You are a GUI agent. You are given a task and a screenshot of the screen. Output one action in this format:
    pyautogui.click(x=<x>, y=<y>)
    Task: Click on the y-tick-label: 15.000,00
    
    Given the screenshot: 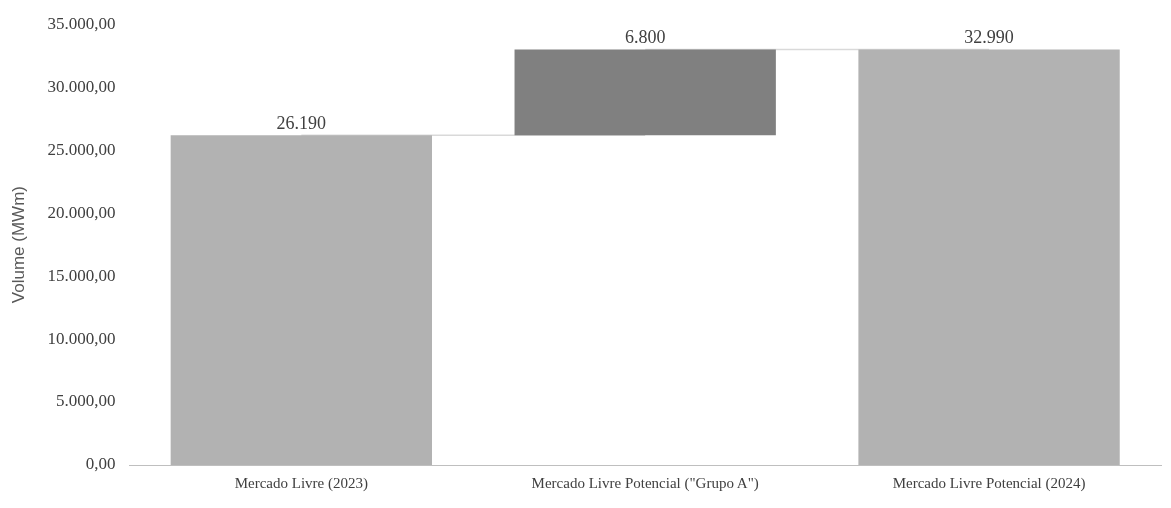 What is the action you would take?
    pyautogui.click(x=81, y=275)
    